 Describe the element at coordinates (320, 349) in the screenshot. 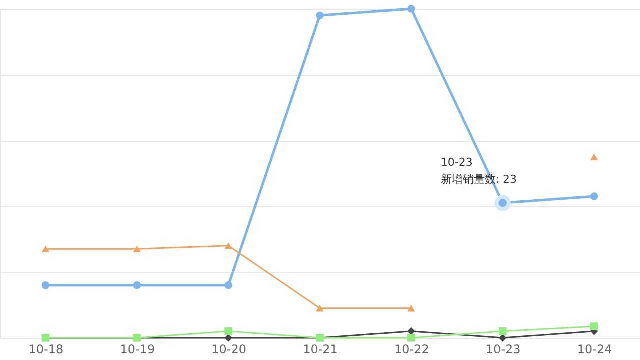

I see `x-tick-label: 10-21` at that location.